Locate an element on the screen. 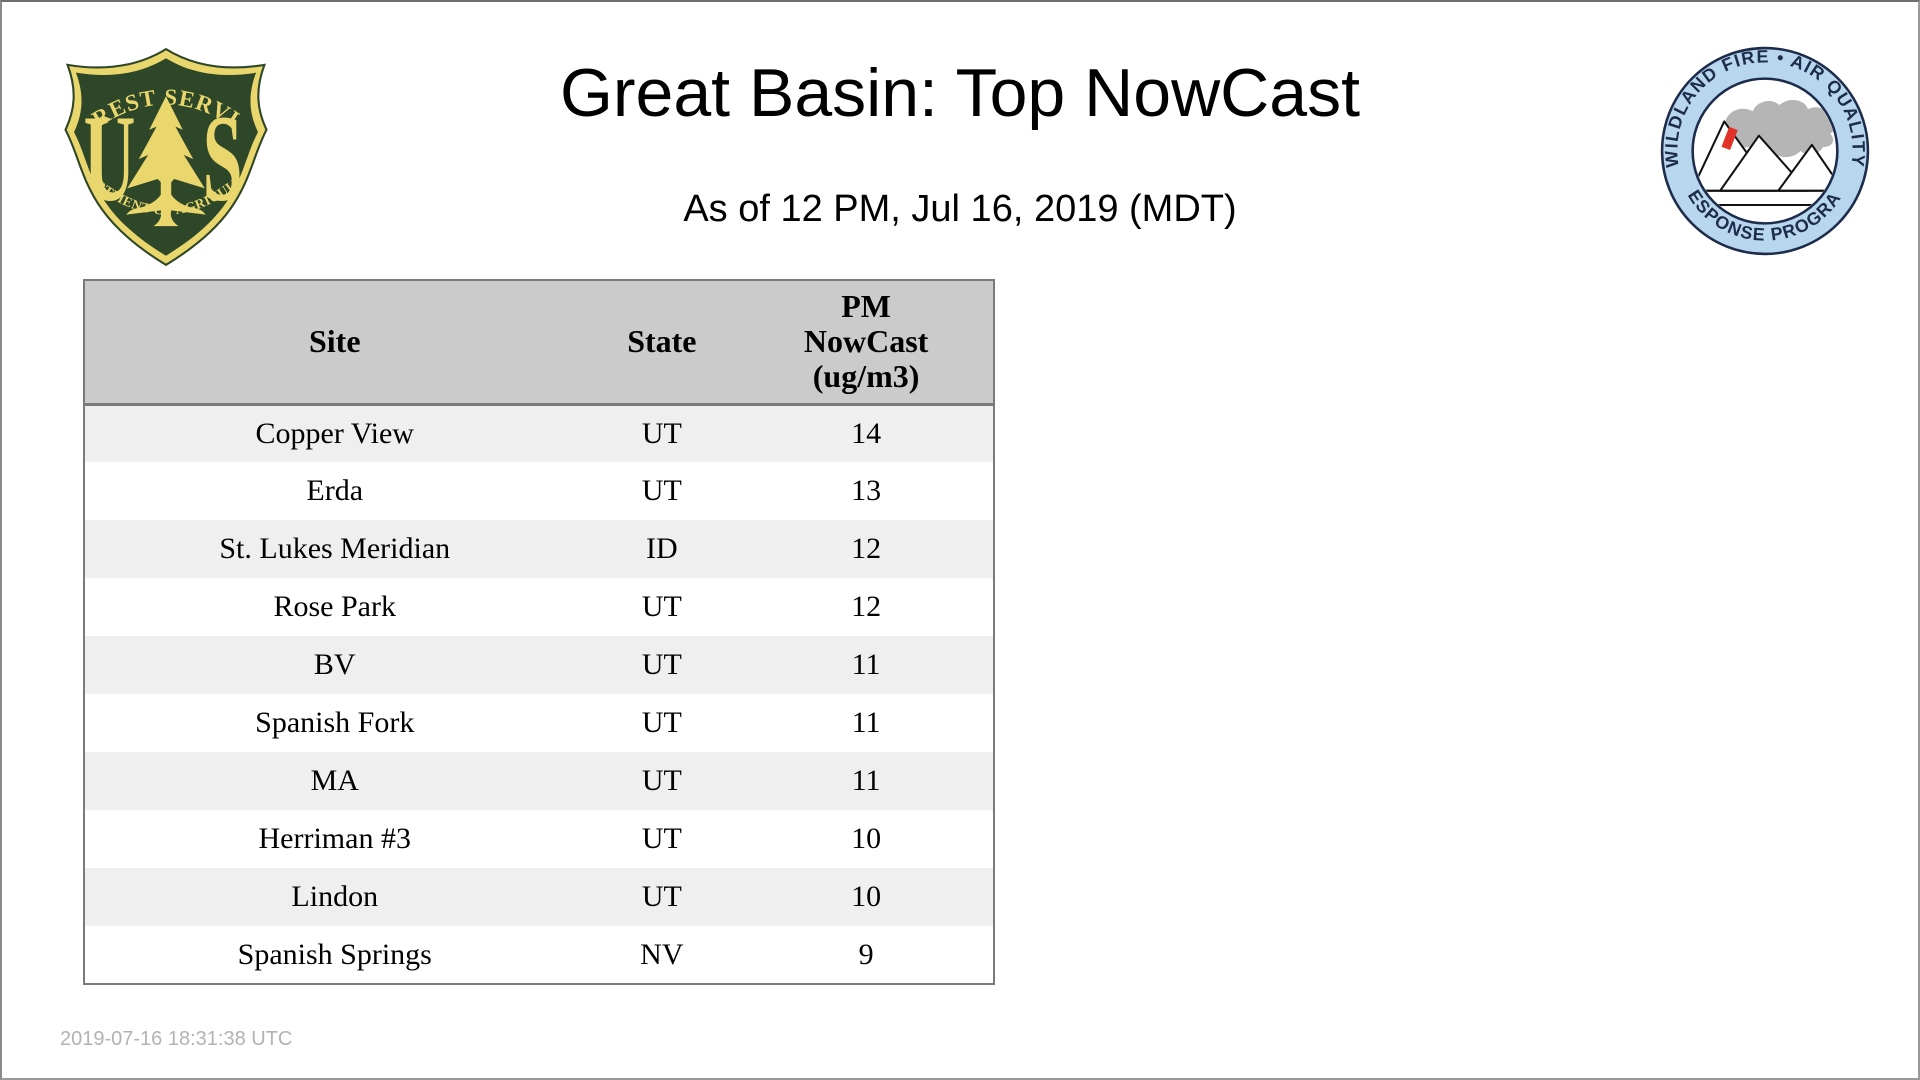 The height and width of the screenshot is (1080, 1920). site-cell: St. Lukes Meridian is located at coordinates (335, 548).